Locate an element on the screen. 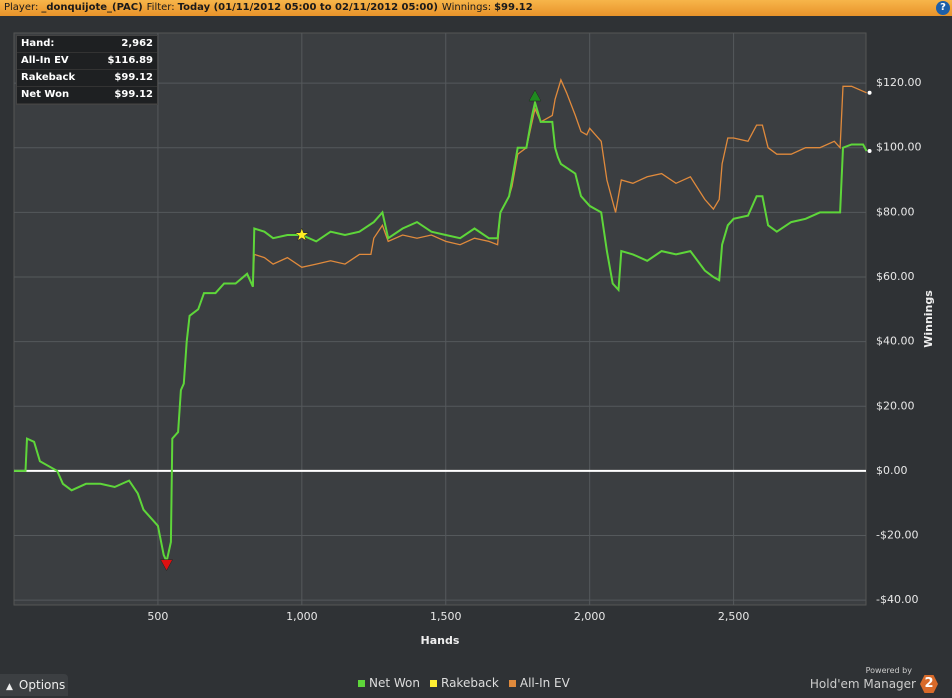 The width and height of the screenshot is (952, 698). x-tick-label: 2,500 is located at coordinates (734, 616).